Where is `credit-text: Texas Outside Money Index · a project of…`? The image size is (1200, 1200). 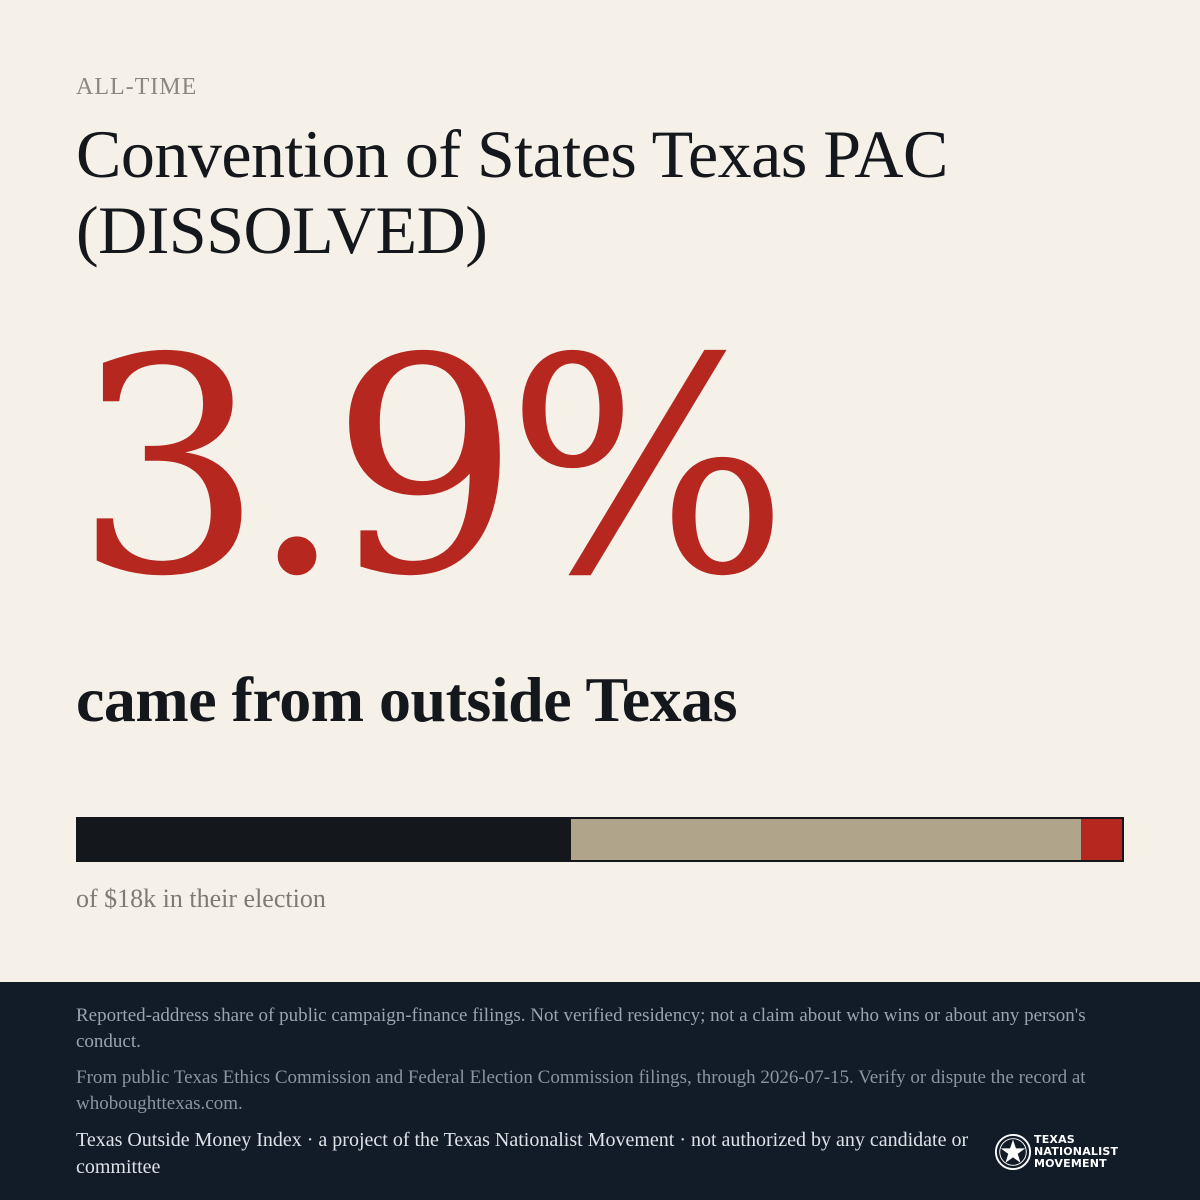
credit-text: Texas Outside Money Index · a project of… is located at coordinates (522, 1153).